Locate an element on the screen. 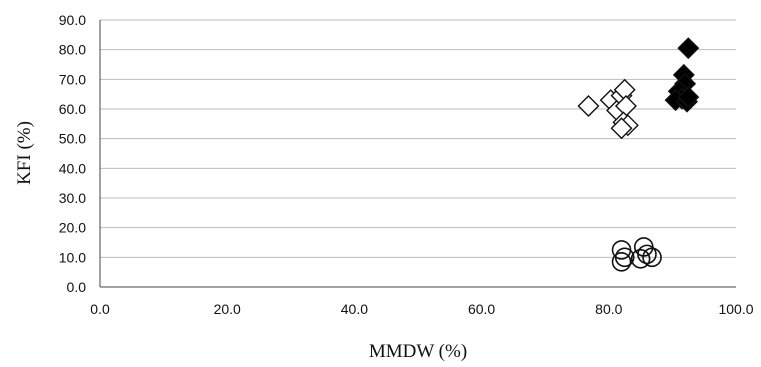  y-tick-label: 50.0 is located at coordinates (72, 139).